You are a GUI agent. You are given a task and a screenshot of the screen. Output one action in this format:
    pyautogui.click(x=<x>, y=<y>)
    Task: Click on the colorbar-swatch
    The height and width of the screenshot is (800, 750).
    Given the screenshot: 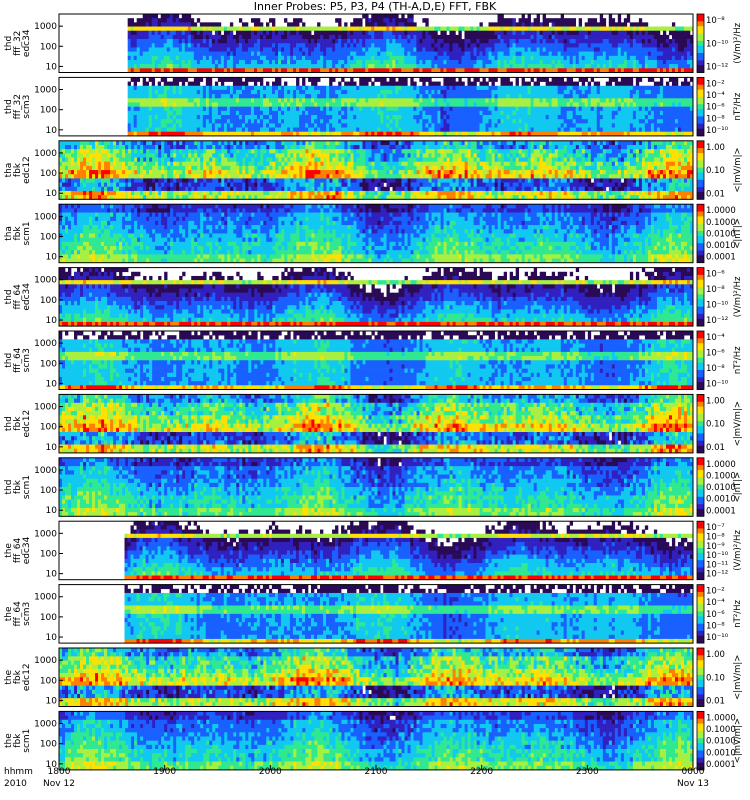 What is the action you would take?
    pyautogui.click(x=700, y=54)
    